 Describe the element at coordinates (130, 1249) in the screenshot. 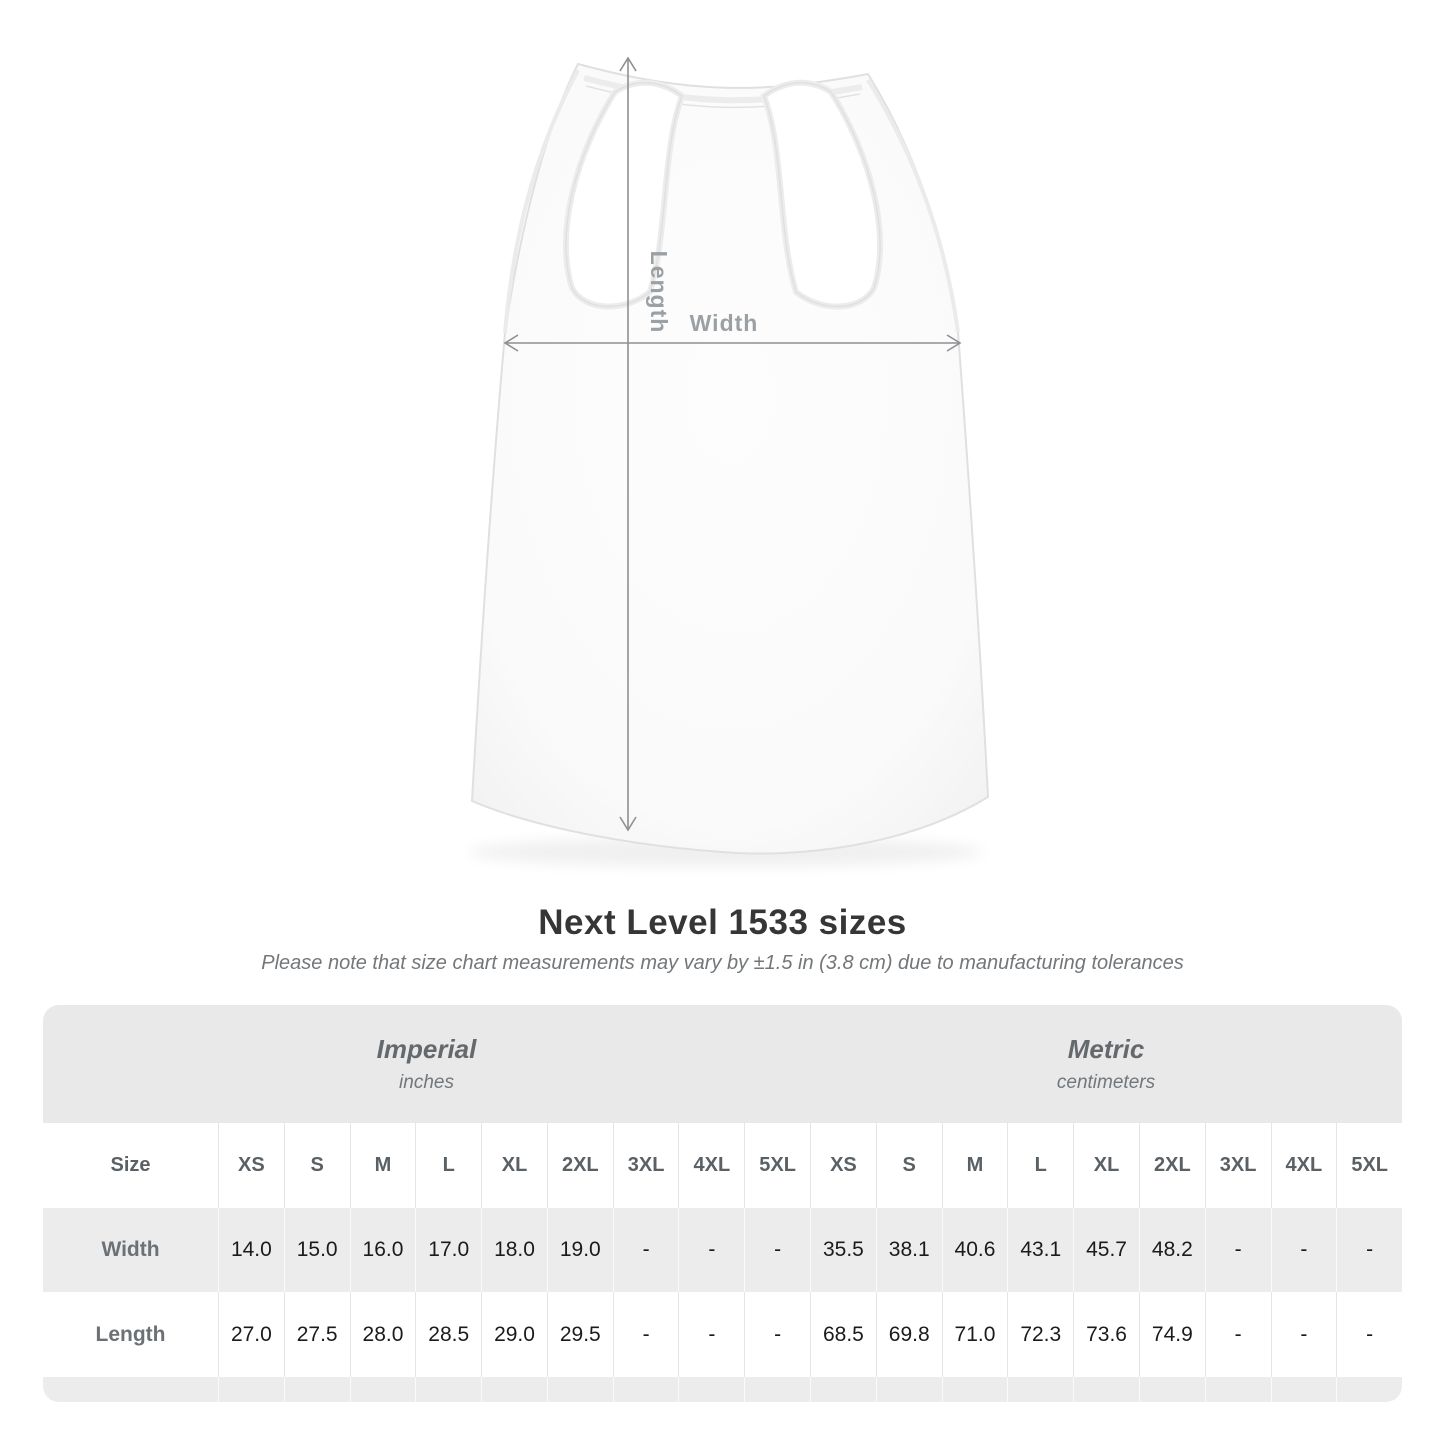

I see `width-row-label: Width` at that location.